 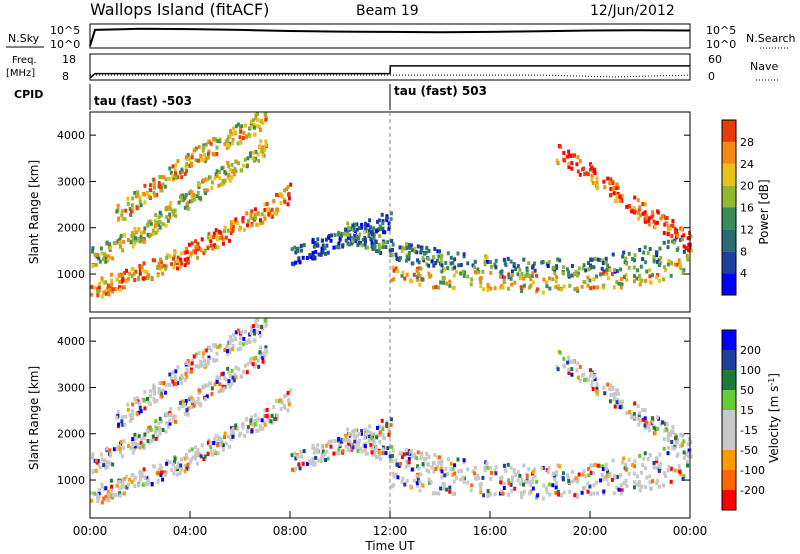 I want to click on x-tick-label: 00:00, so click(x=690, y=531).